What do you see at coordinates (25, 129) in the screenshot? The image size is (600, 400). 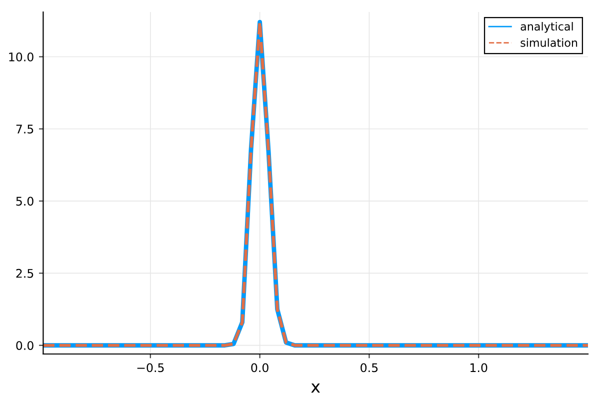 I see `y-tick-label: 7.5` at bounding box center [25, 129].